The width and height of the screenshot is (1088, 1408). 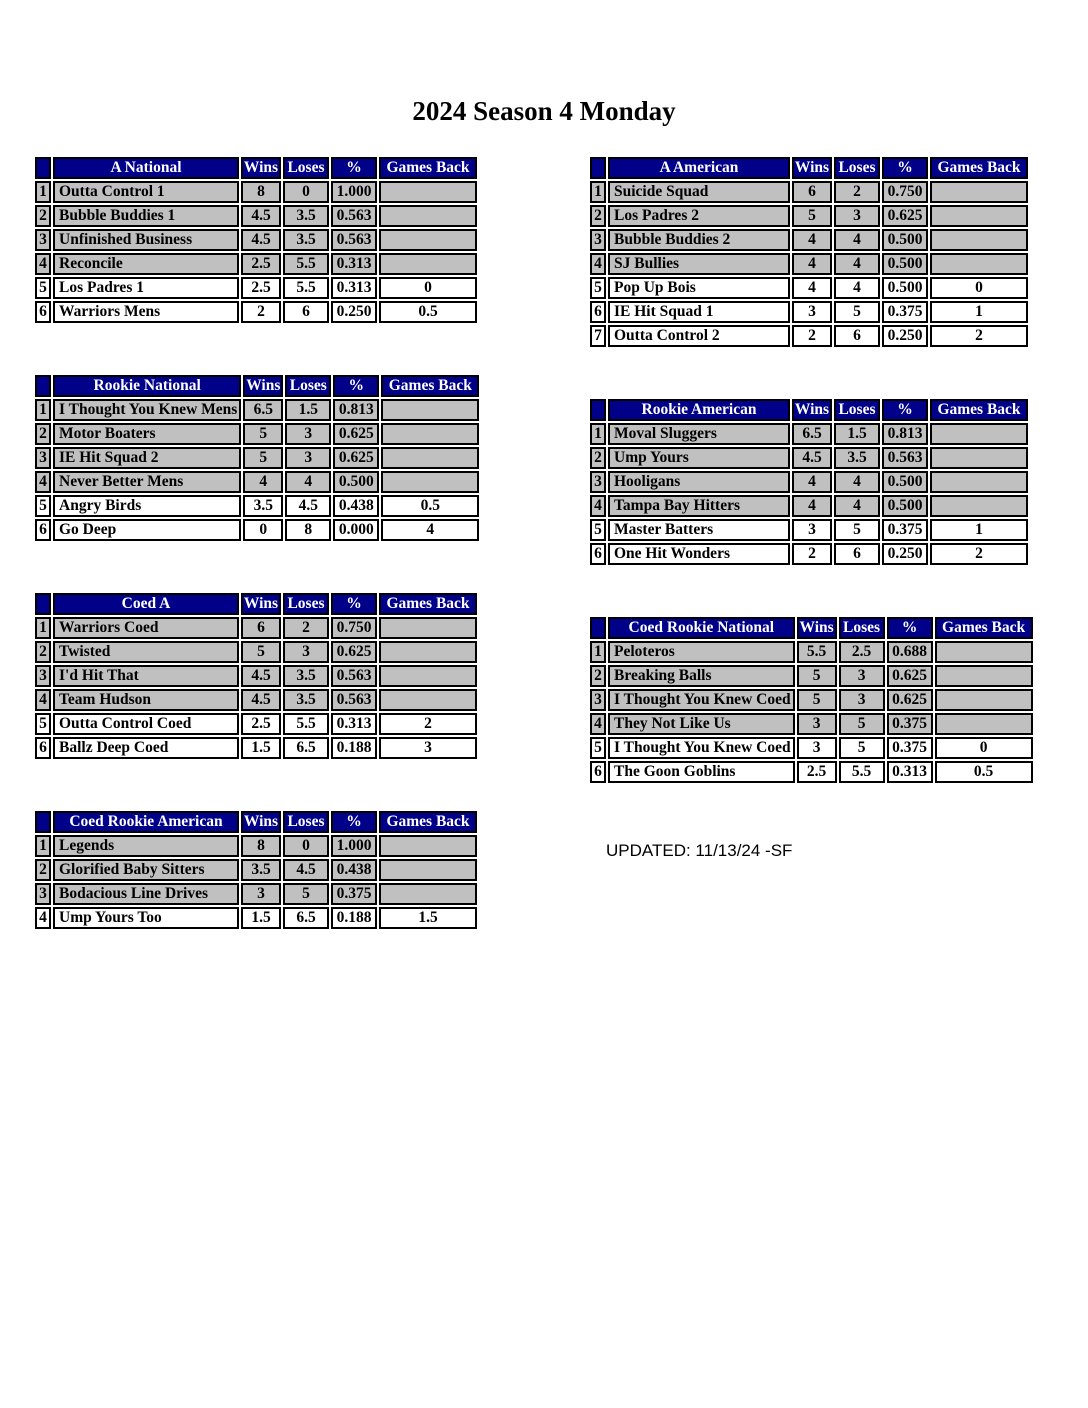 I want to click on team-name-cell: Glorified Baby Sitters, so click(x=146, y=870).